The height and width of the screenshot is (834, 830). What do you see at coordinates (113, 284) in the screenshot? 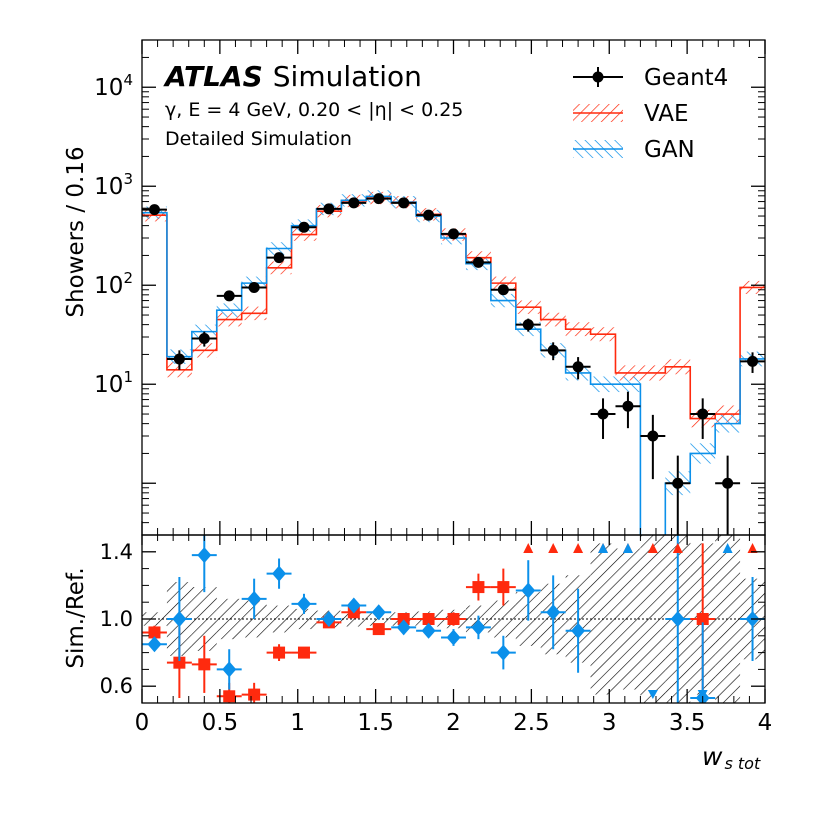
I see `y-tick-label-top: 10²` at bounding box center [113, 284].